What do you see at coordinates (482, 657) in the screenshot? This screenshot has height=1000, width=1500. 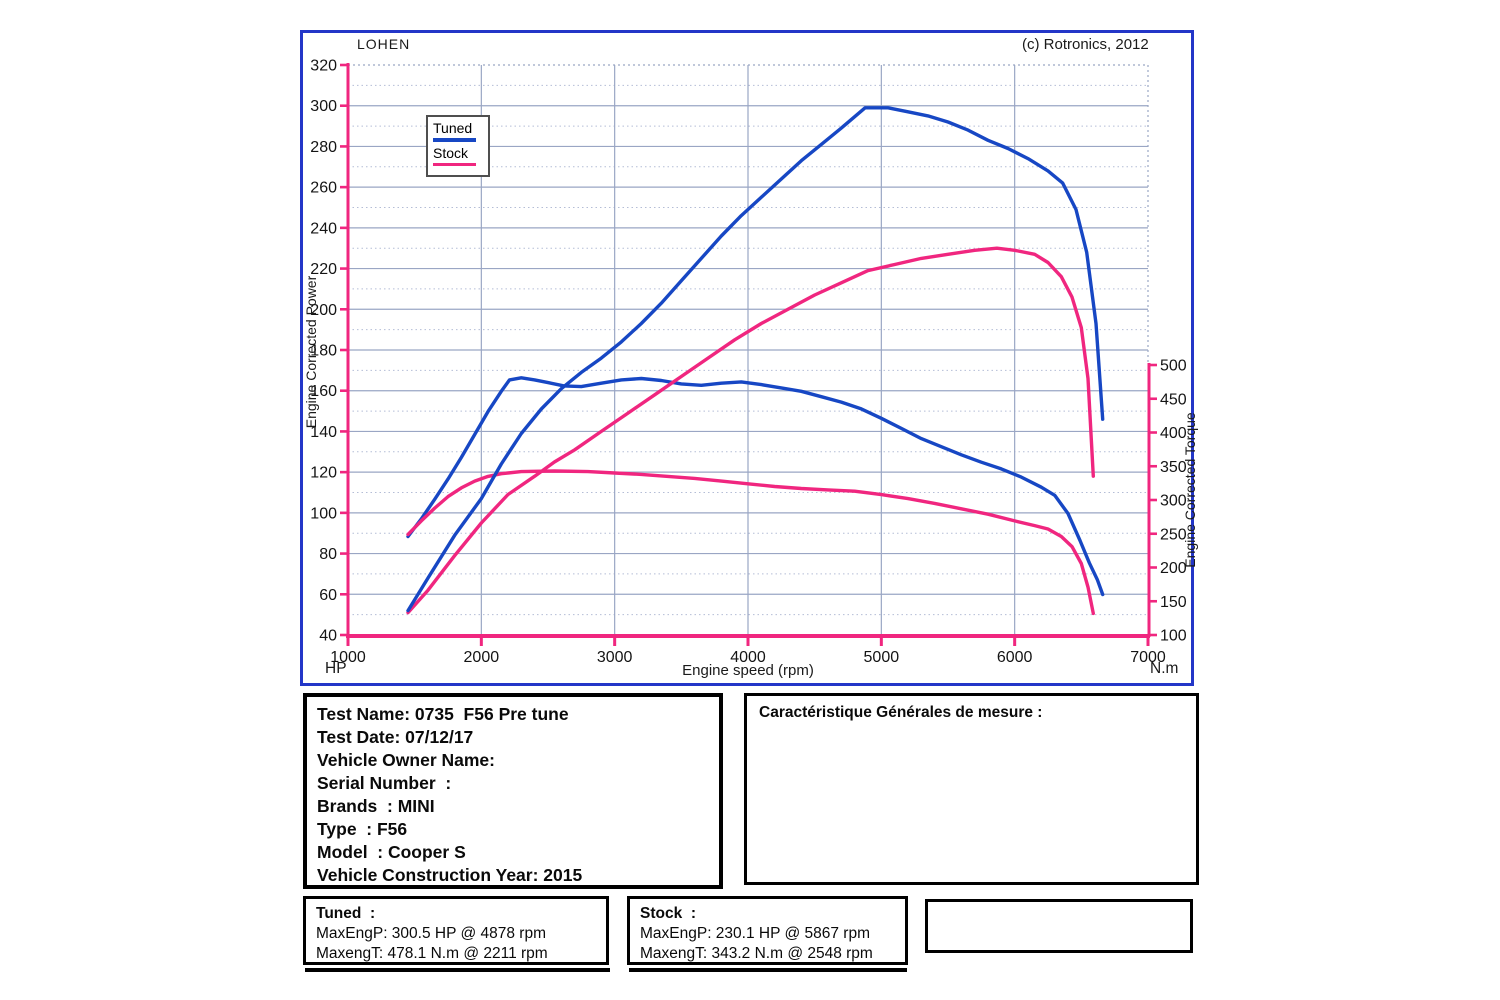 I see `svg-text: 2000` at bounding box center [482, 657].